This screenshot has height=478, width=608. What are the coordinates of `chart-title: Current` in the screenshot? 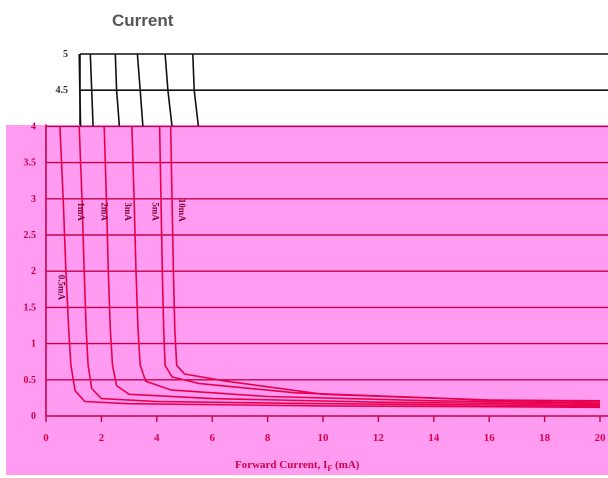 It's located at (143, 20).